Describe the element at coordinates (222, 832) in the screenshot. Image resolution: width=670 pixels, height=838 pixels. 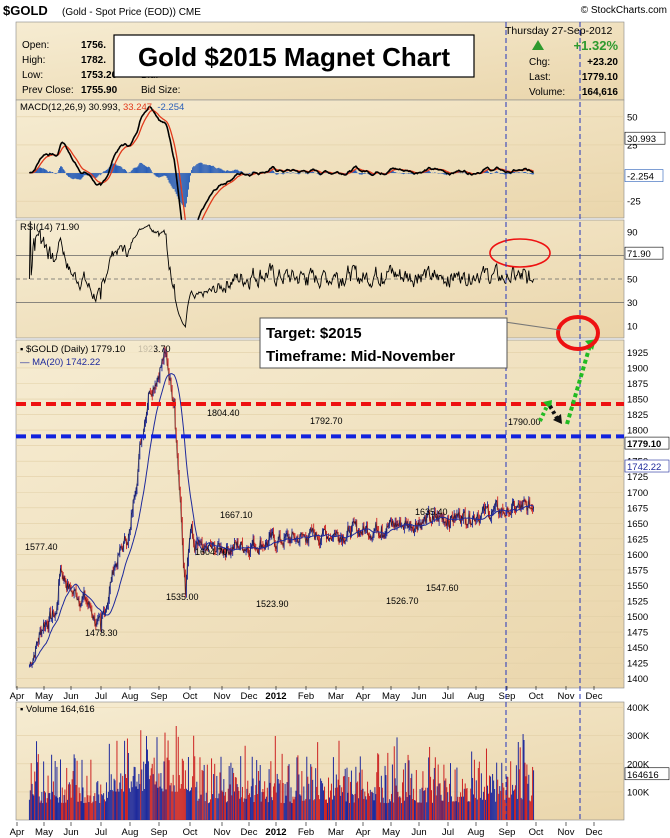
I see `x-axis-label: Nov` at that location.